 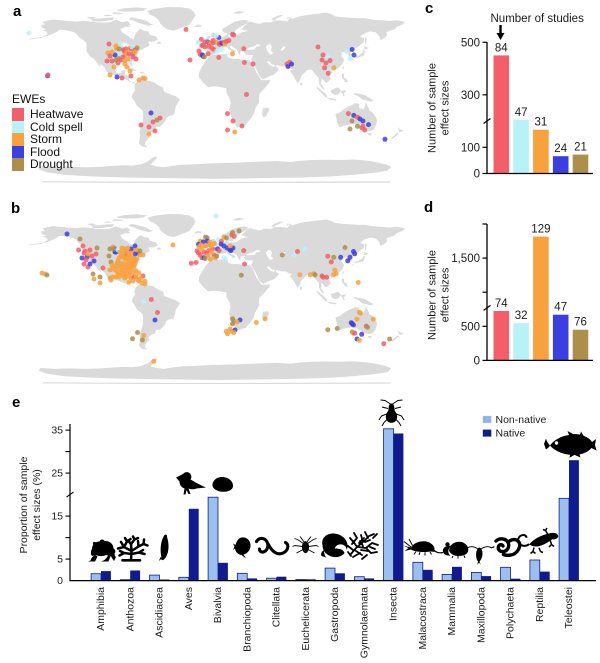 What do you see at coordinates (540, 230) in the screenshot?
I see `svg-text: 129` at bounding box center [540, 230].